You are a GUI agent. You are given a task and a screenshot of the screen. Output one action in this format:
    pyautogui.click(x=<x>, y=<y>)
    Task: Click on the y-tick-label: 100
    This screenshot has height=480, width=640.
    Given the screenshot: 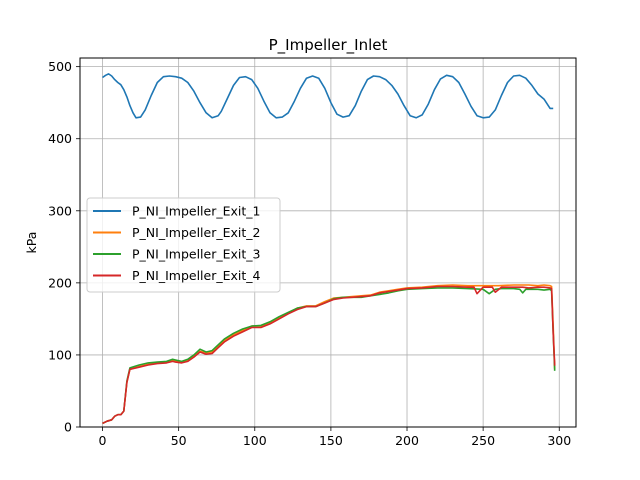 What is the action you would take?
    pyautogui.click(x=60, y=354)
    